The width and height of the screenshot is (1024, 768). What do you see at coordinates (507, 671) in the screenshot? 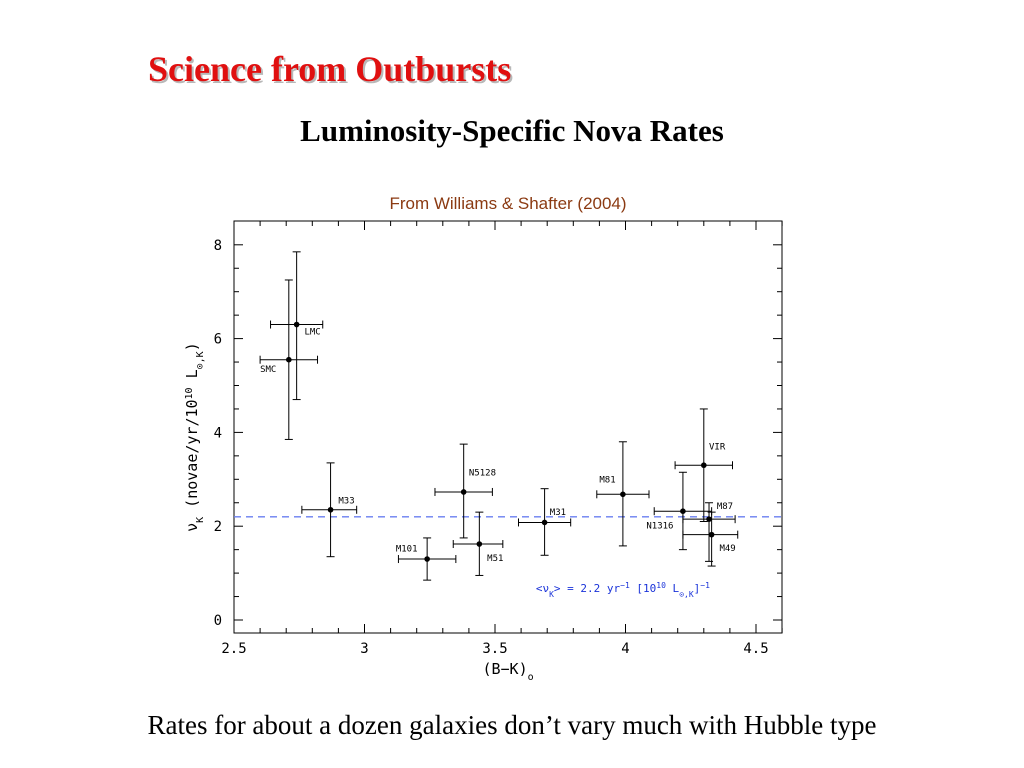
I see `x-axis-label: (B−K)o` at bounding box center [507, 671].